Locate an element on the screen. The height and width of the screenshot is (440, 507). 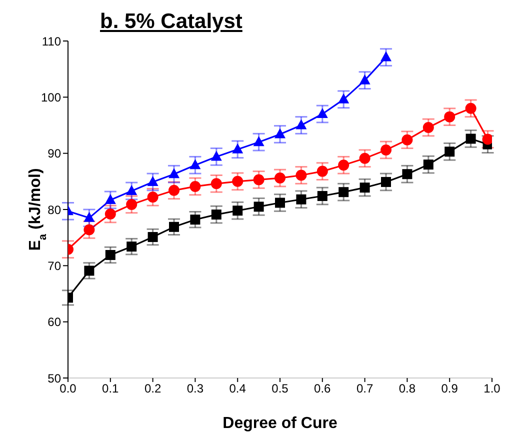
y-tick-label: 100 is located at coordinates (51, 97).